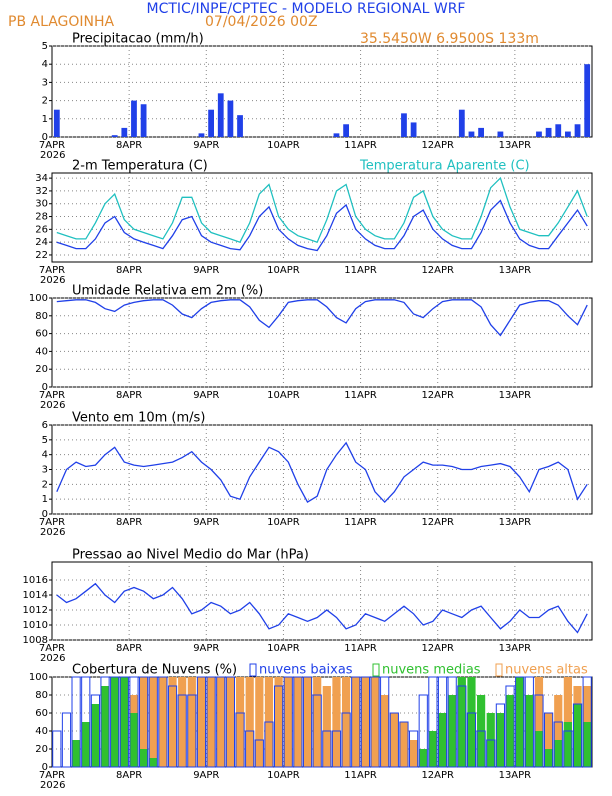 The image size is (612, 796). Describe the element at coordinates (35, 595) in the screenshot. I see `y-tick-label: 1014` at that location.